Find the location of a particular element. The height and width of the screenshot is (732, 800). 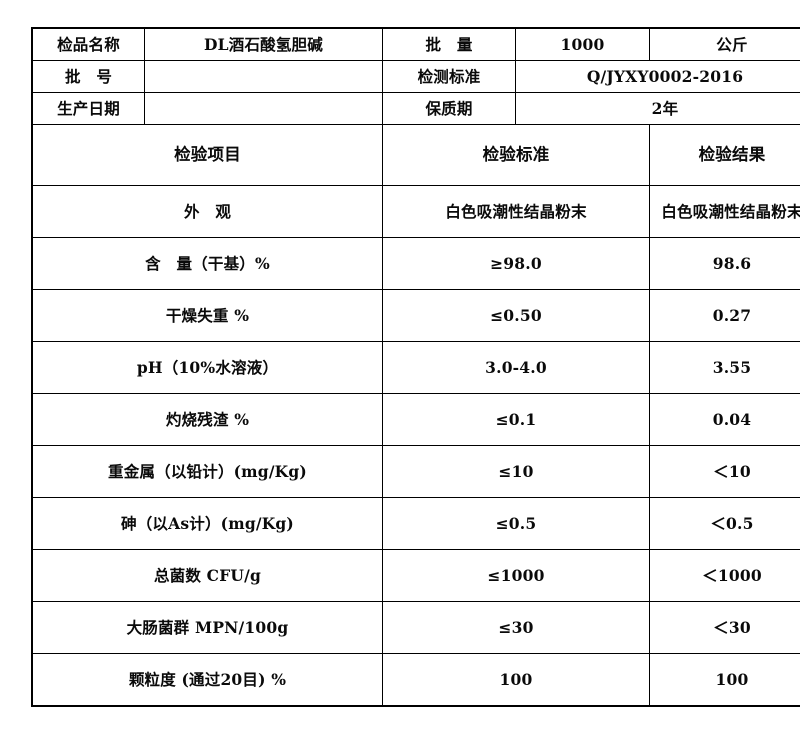

value-test-standard: Q/JYXY0002-2016 is located at coordinates (657, 76).